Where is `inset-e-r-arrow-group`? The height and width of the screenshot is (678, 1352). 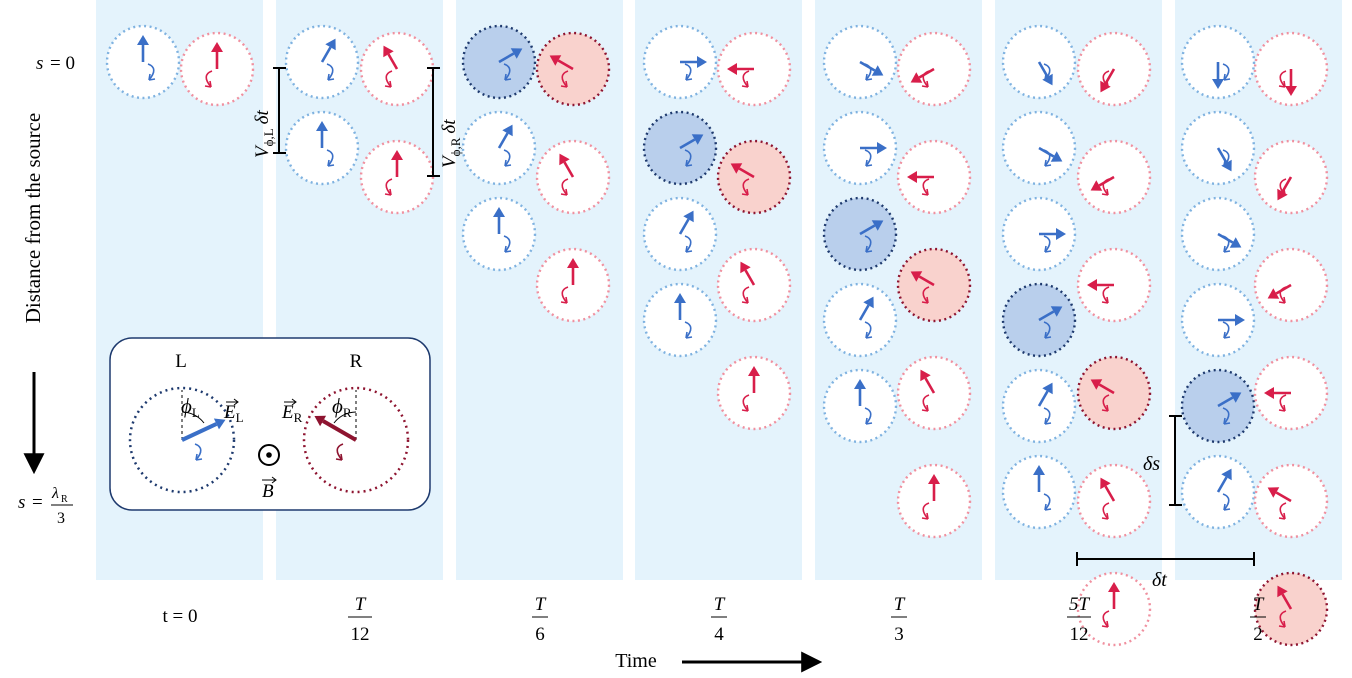
inset-e-r-arrow-group is located at coordinates (335, 428).